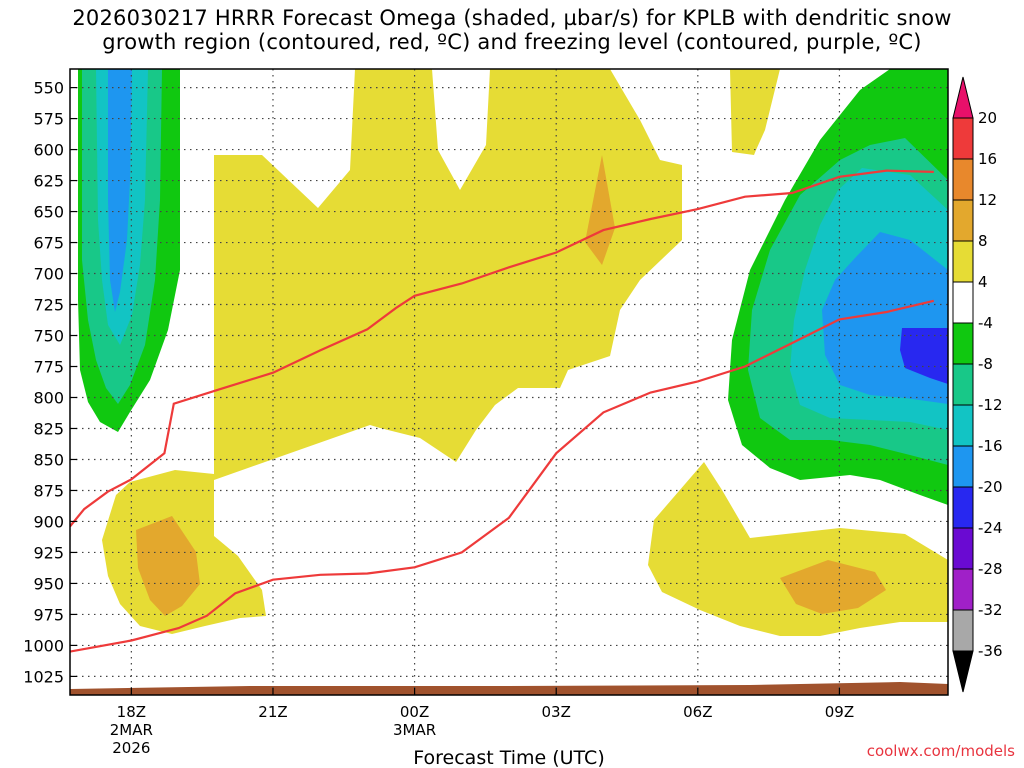 The image size is (1024, 768). I want to click on omega-upward-8-12-left, so click(168, 566).